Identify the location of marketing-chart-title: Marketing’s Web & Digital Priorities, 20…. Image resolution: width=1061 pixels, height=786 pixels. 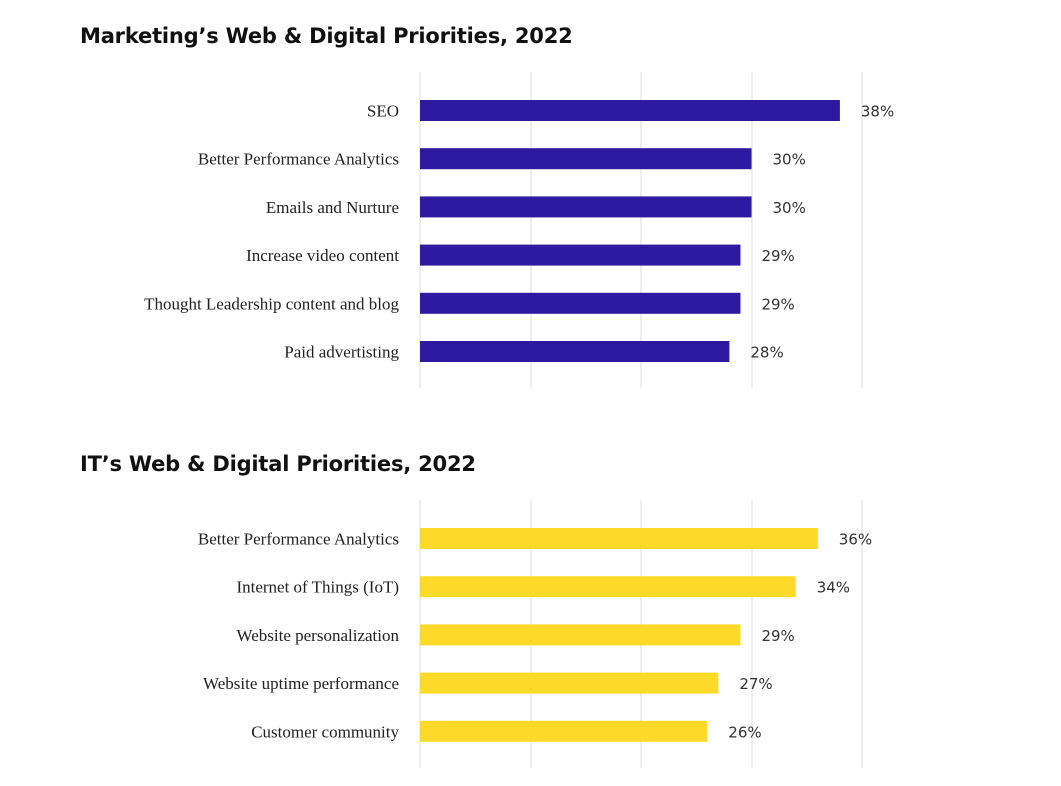
(326, 36).